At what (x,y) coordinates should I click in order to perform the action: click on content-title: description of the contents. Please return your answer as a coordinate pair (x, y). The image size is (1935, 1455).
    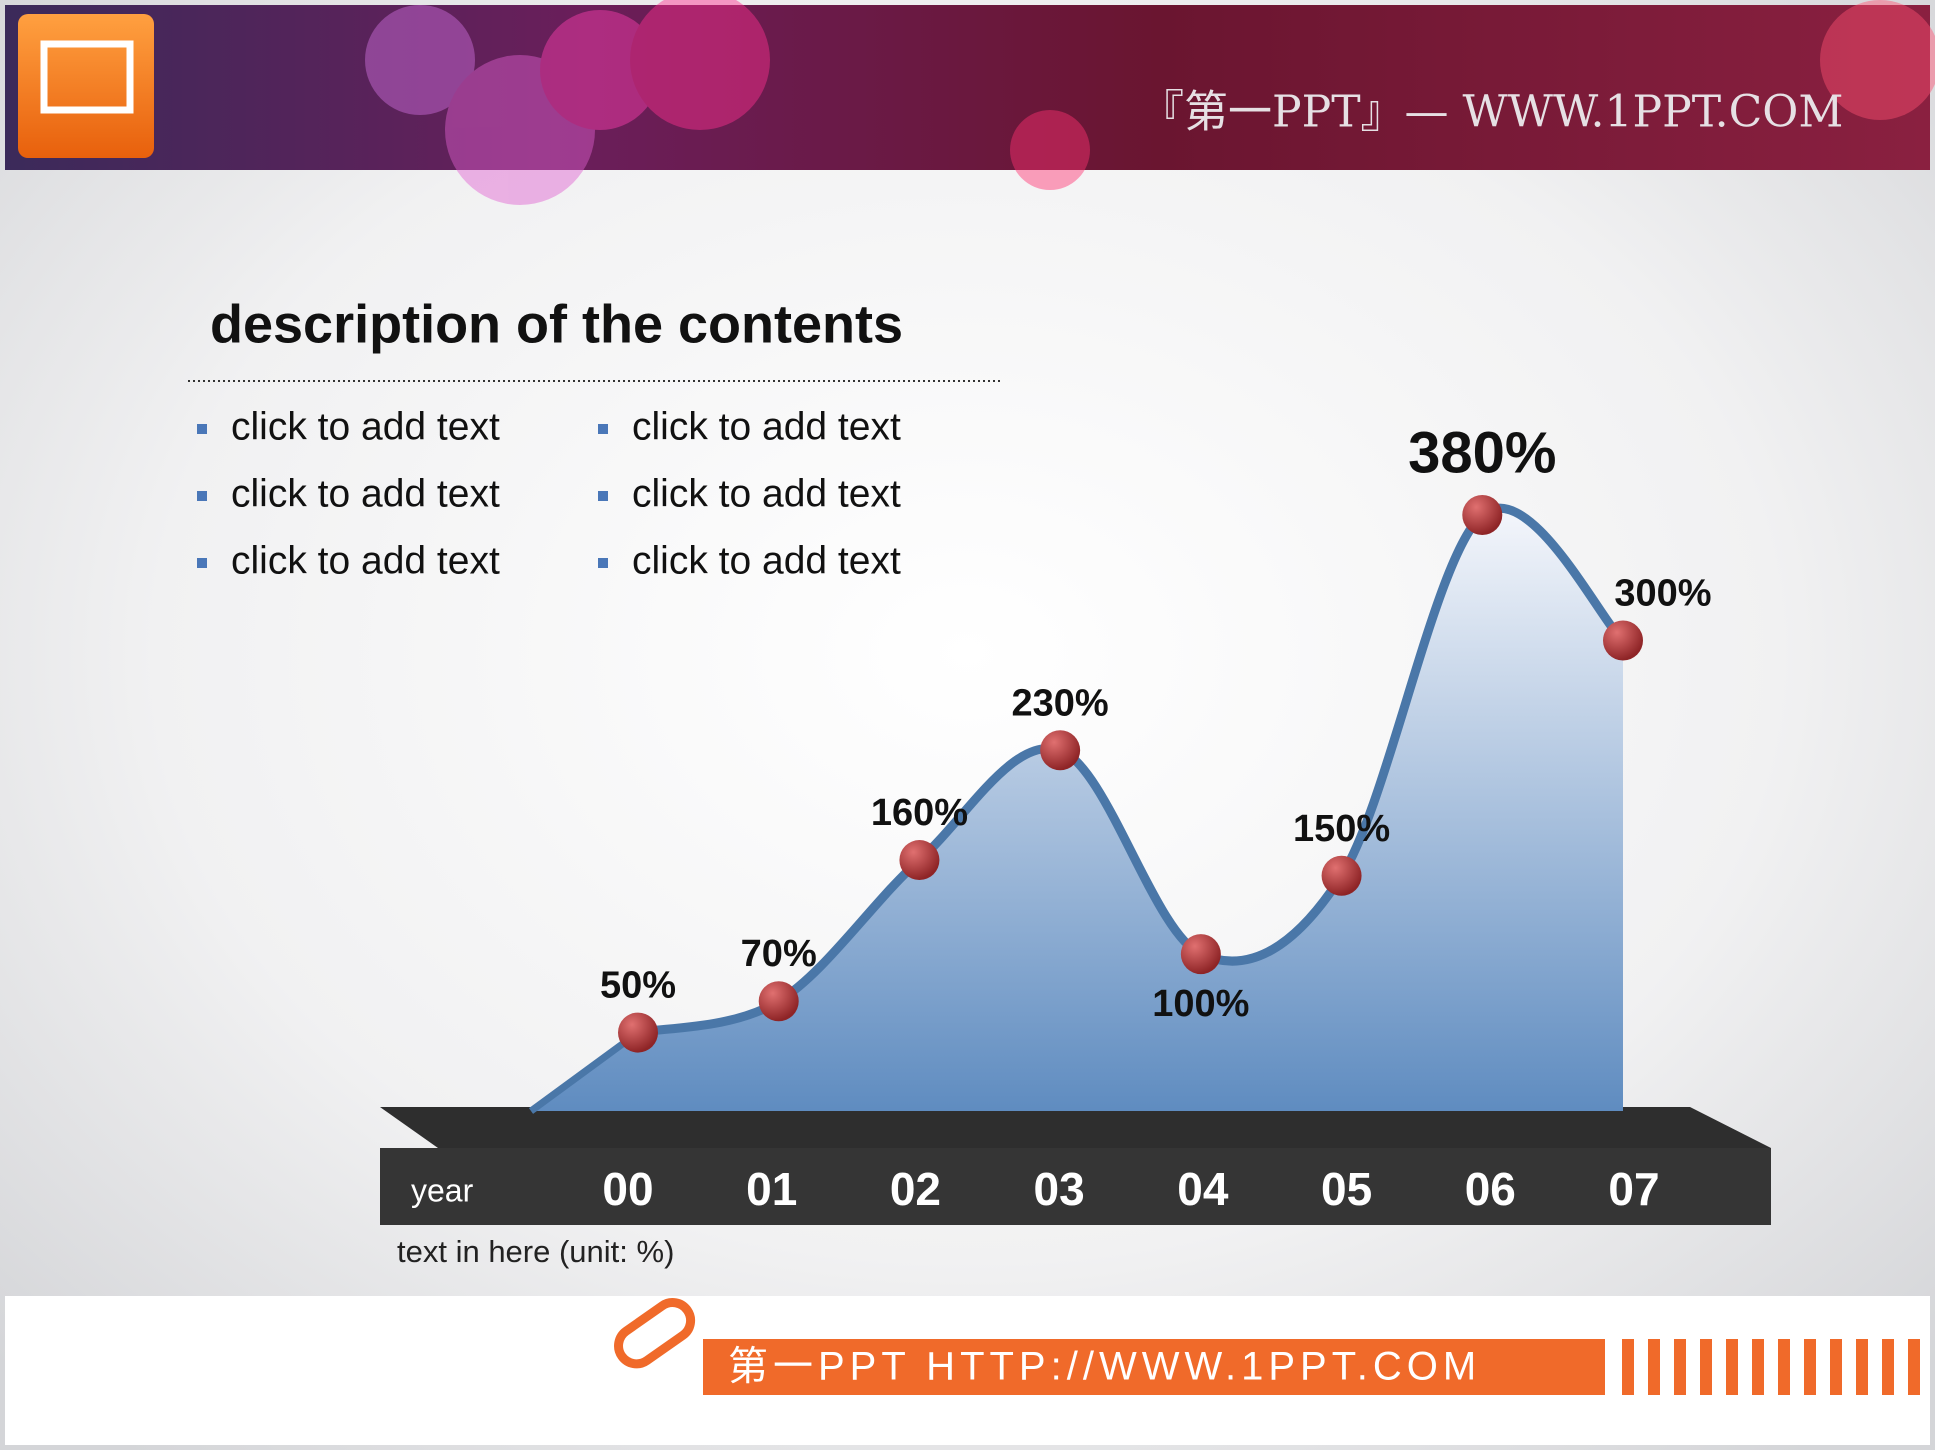
    Looking at the image, I should click on (556, 324).